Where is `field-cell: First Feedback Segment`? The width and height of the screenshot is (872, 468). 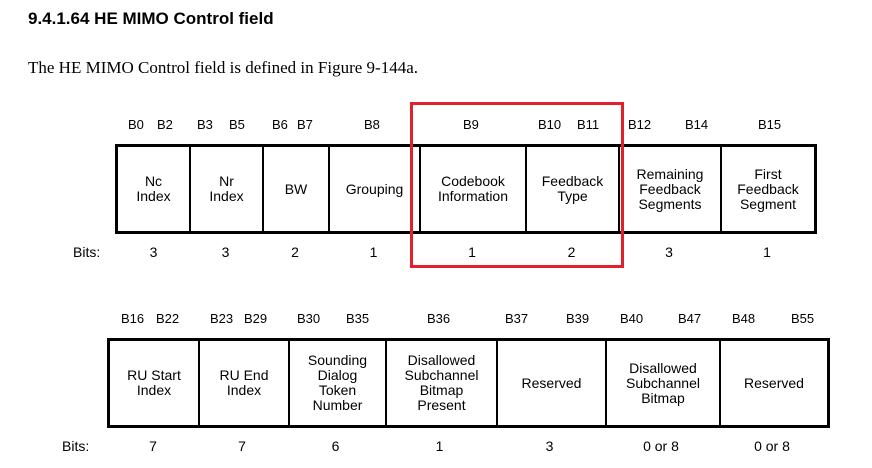 field-cell: First Feedback Segment is located at coordinates (767, 189).